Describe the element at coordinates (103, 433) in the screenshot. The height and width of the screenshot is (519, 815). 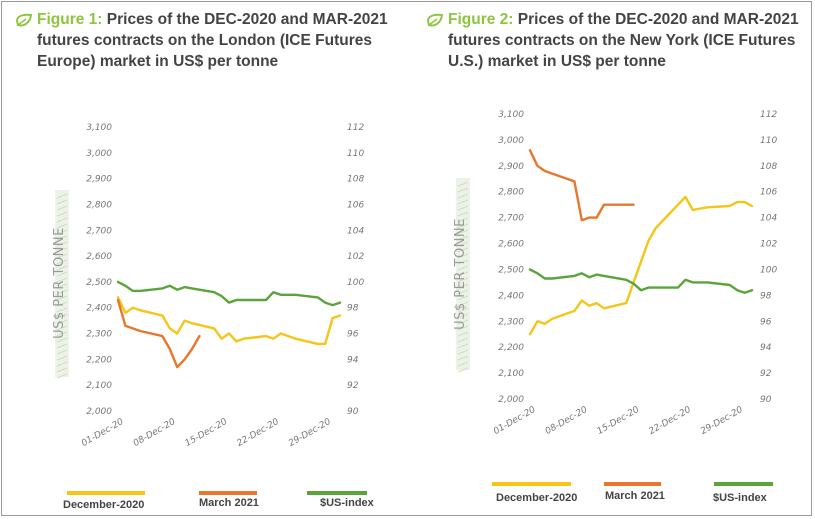
I see `chart-1-x-tick-label: 01-Dec-20` at that location.